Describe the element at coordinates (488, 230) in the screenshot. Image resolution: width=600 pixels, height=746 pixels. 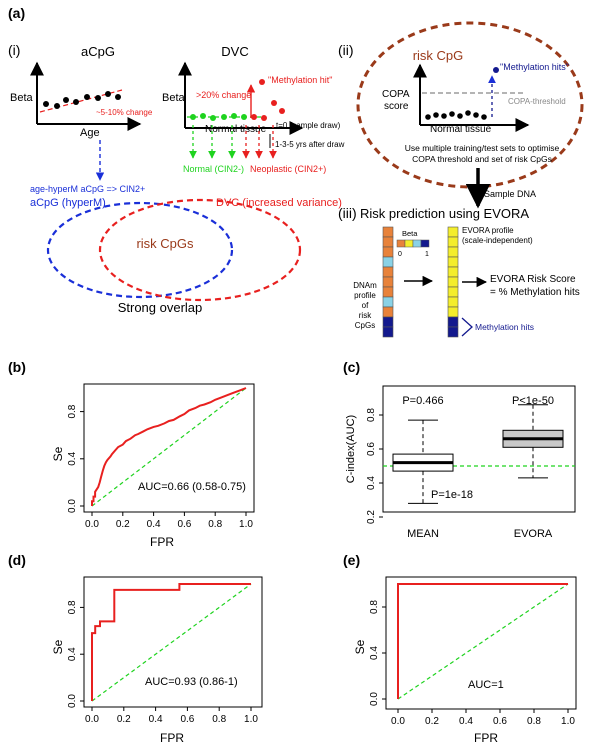
I see `evora-profile-label-1: EVORA profile` at that location.